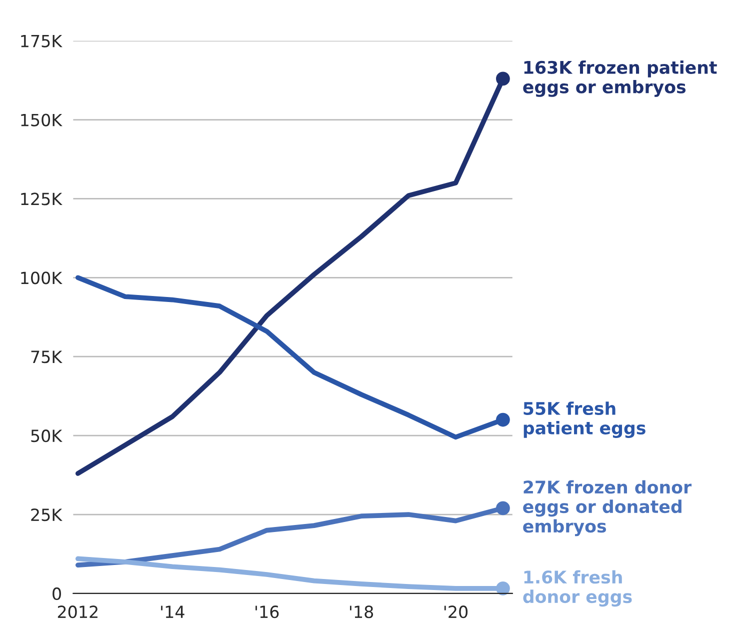 Image resolution: width=732 pixels, height=628 pixels. What do you see at coordinates (362, 612) in the screenshot?
I see `x-tick-label: '18` at bounding box center [362, 612].